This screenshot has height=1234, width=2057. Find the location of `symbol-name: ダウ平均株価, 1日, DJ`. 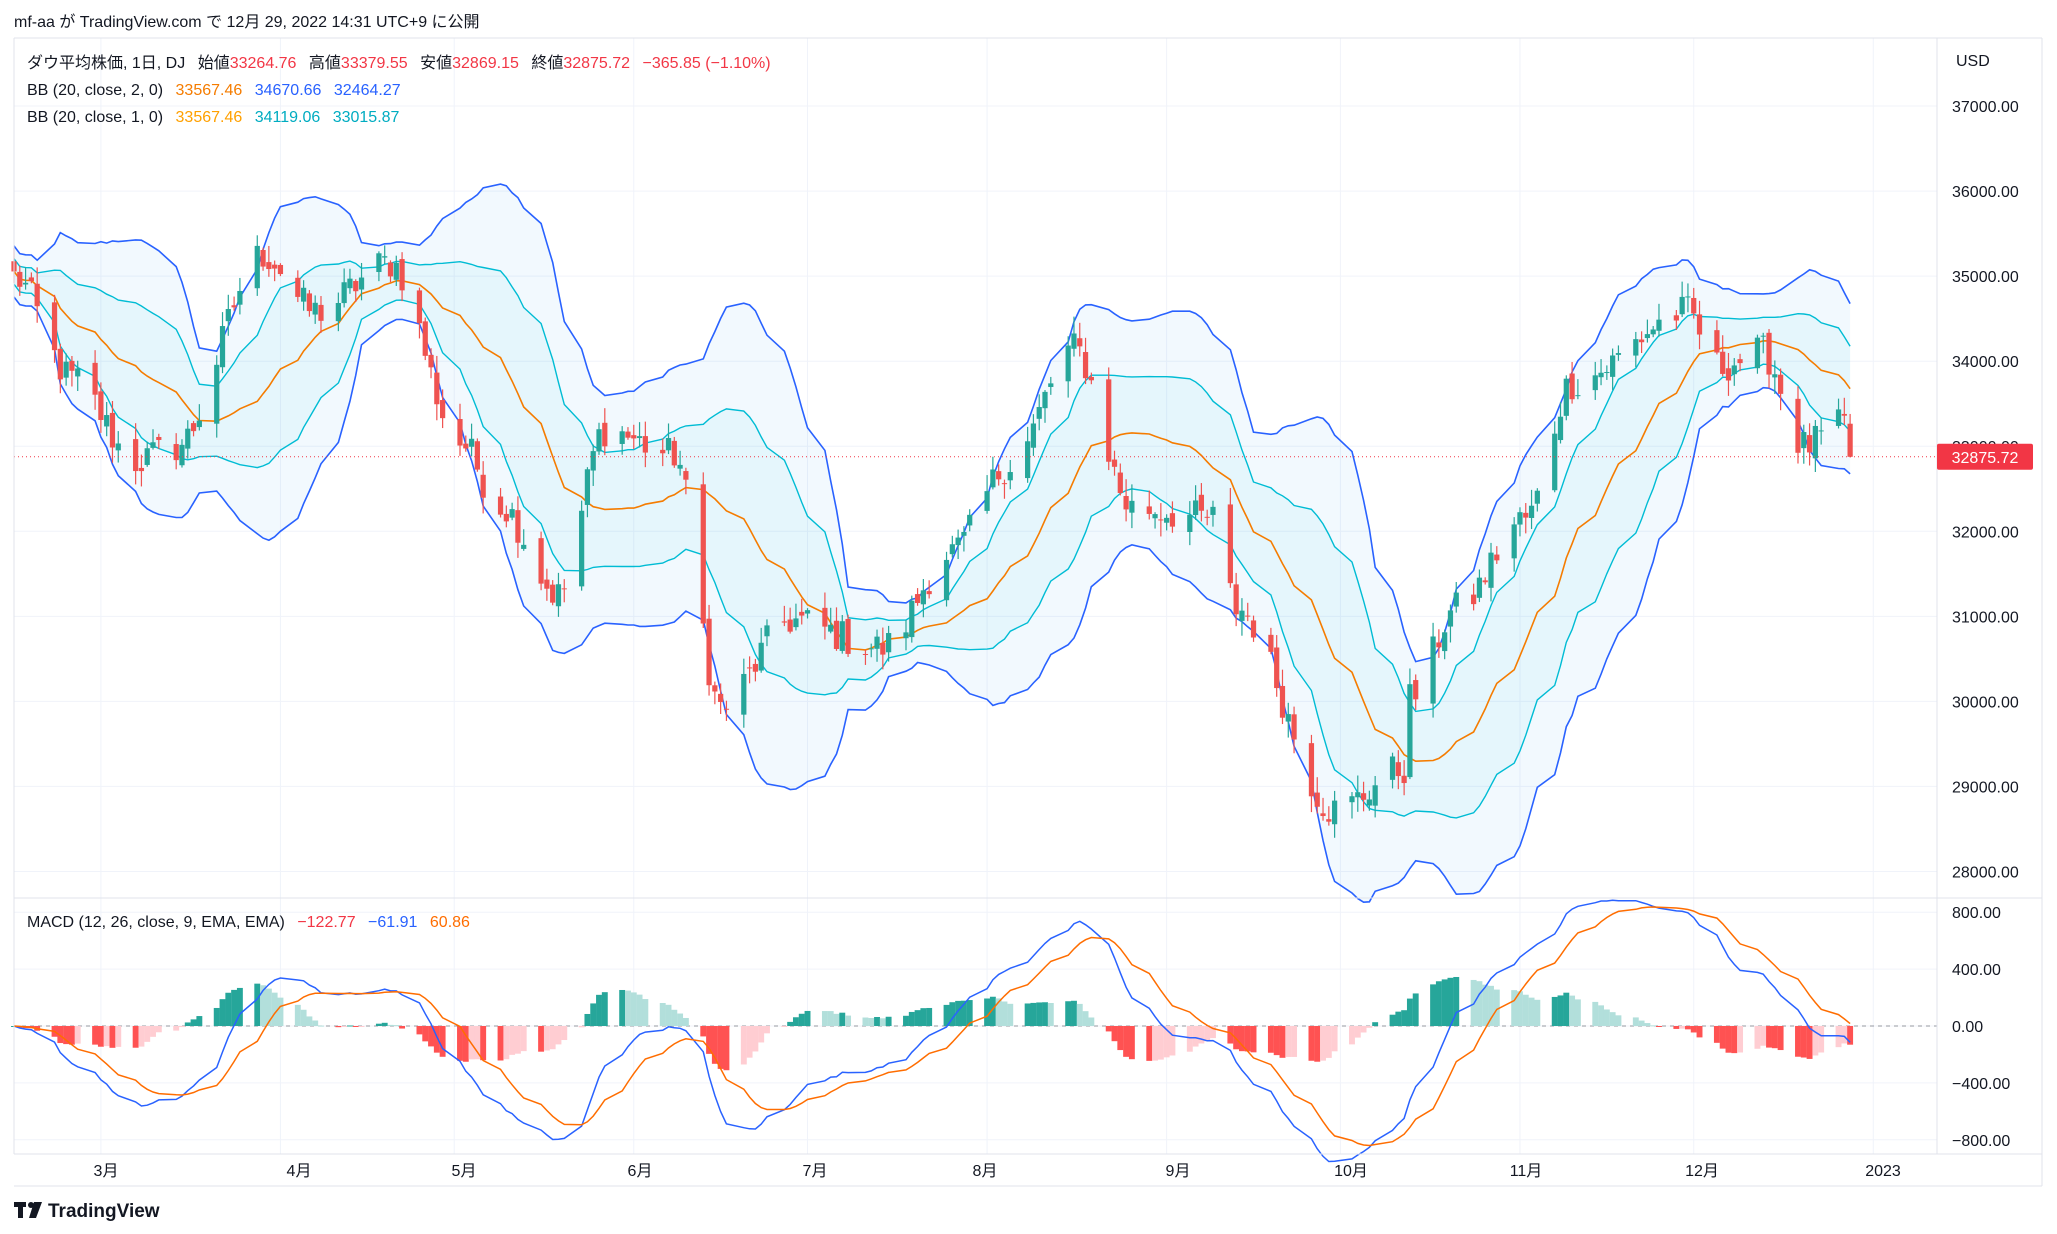

symbol-name: ダウ平均株価, 1日, DJ is located at coordinates (106, 63).